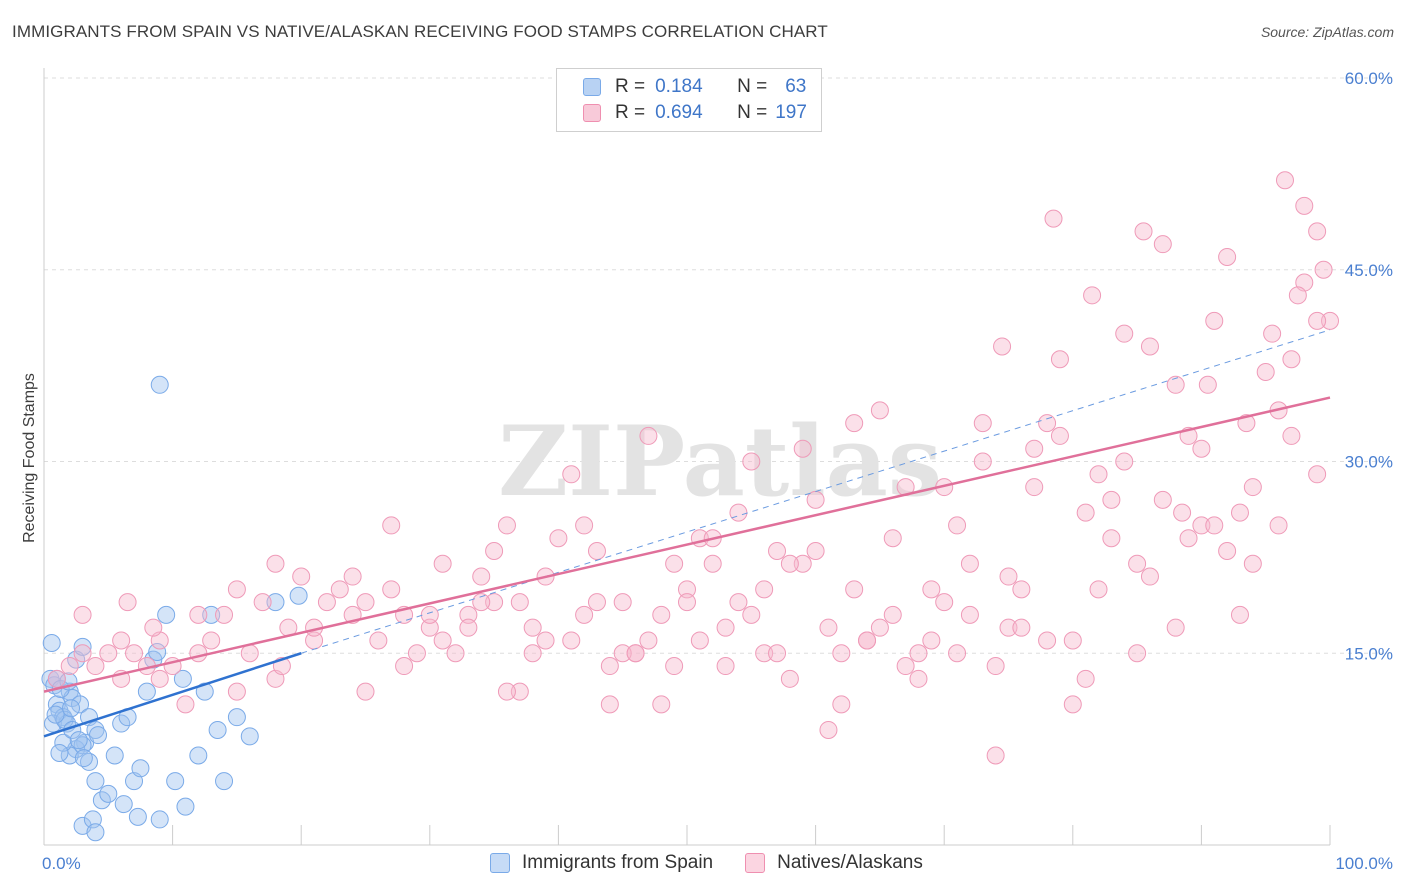  I want to click on legend-row-pink: R = 0.694 N = 197, so click(695, 113).